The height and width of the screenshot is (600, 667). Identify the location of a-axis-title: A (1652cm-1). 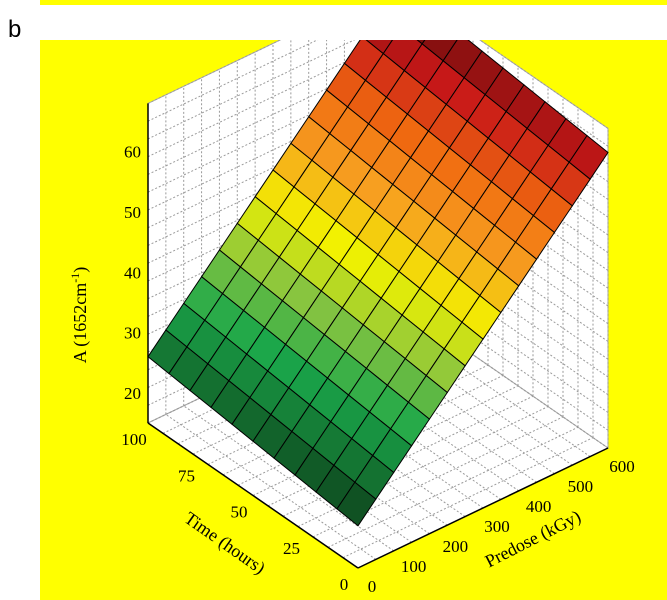
(79, 315).